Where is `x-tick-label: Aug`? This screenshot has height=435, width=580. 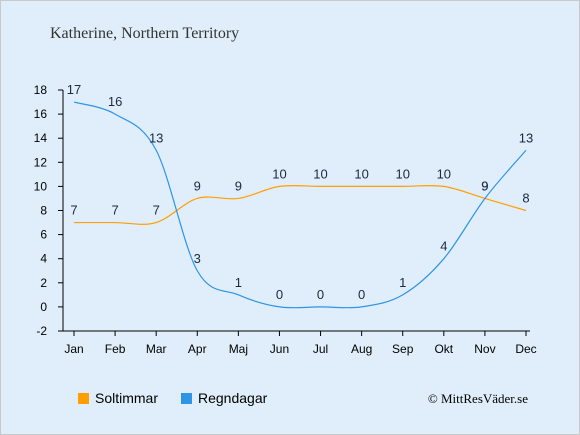
x-tick-label: Aug is located at coordinates (361, 349).